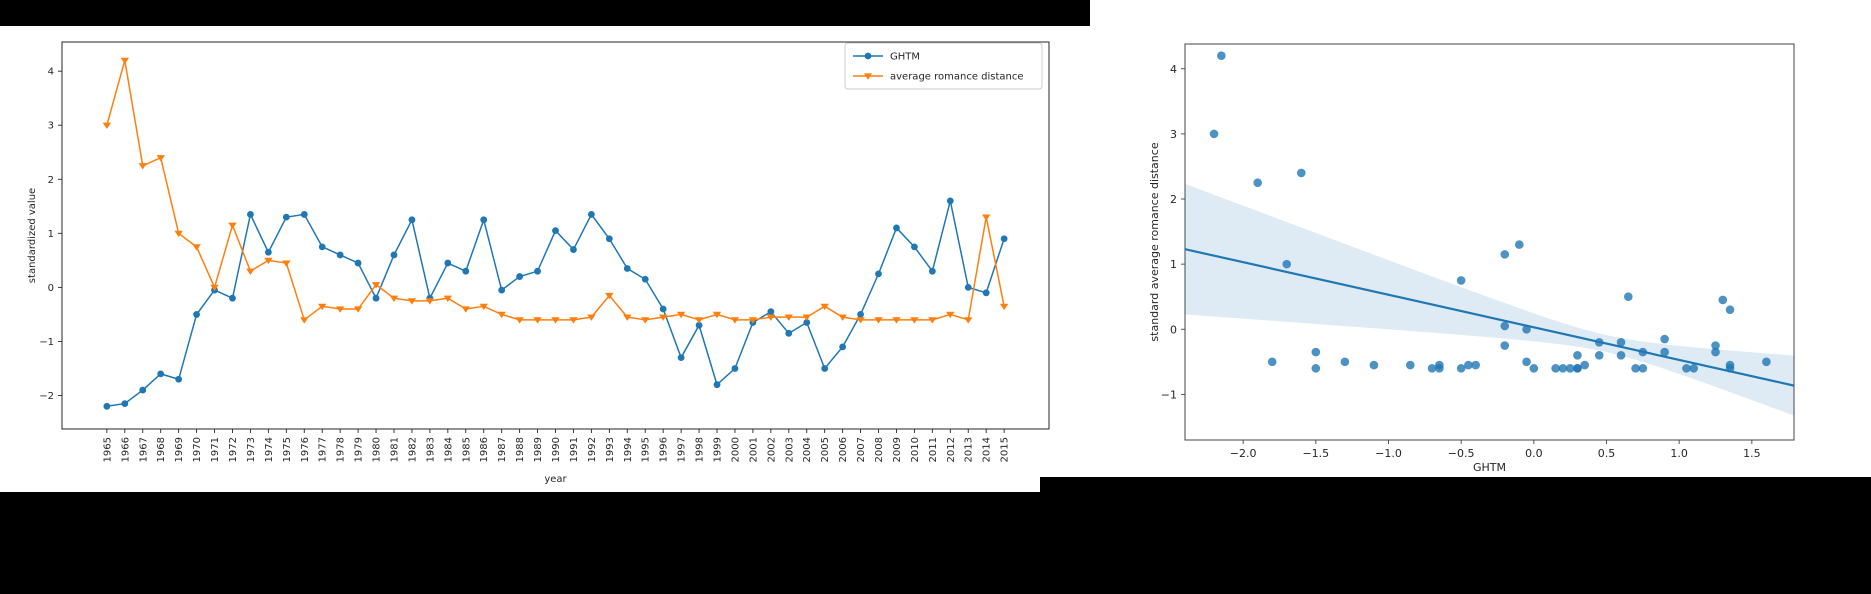 Image resolution: width=1871 pixels, height=594 pixels. I want to click on x-tick-label: 1985, so click(466, 449).